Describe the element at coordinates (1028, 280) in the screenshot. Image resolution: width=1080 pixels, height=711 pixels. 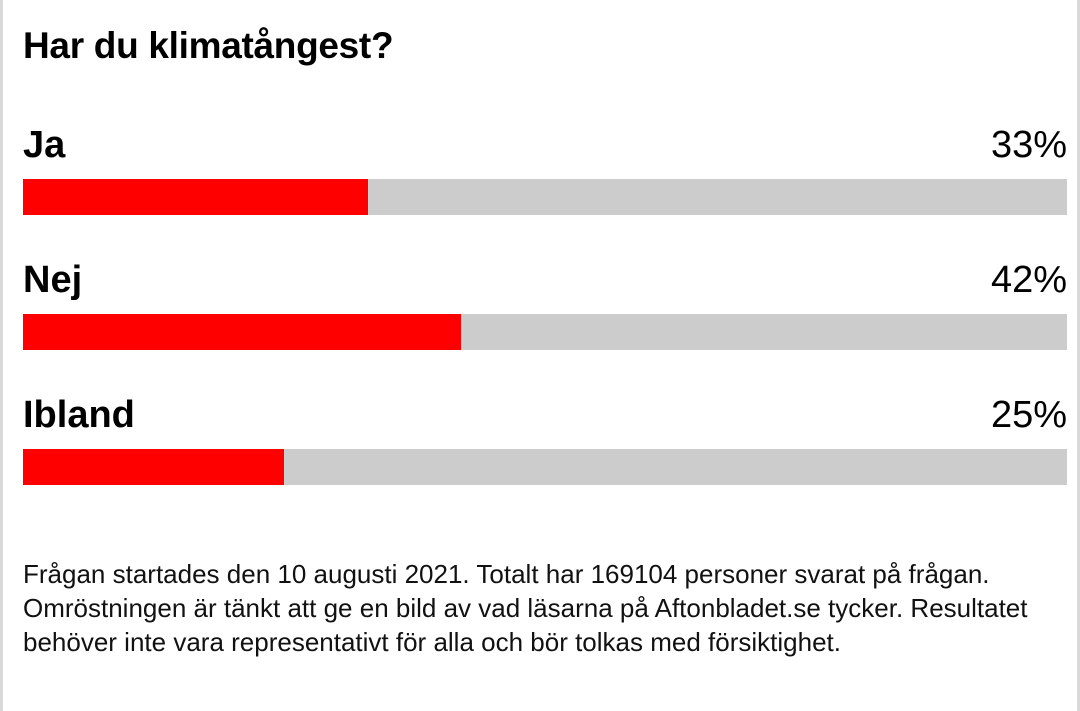
I see `poll-option-percent: 42%` at that location.